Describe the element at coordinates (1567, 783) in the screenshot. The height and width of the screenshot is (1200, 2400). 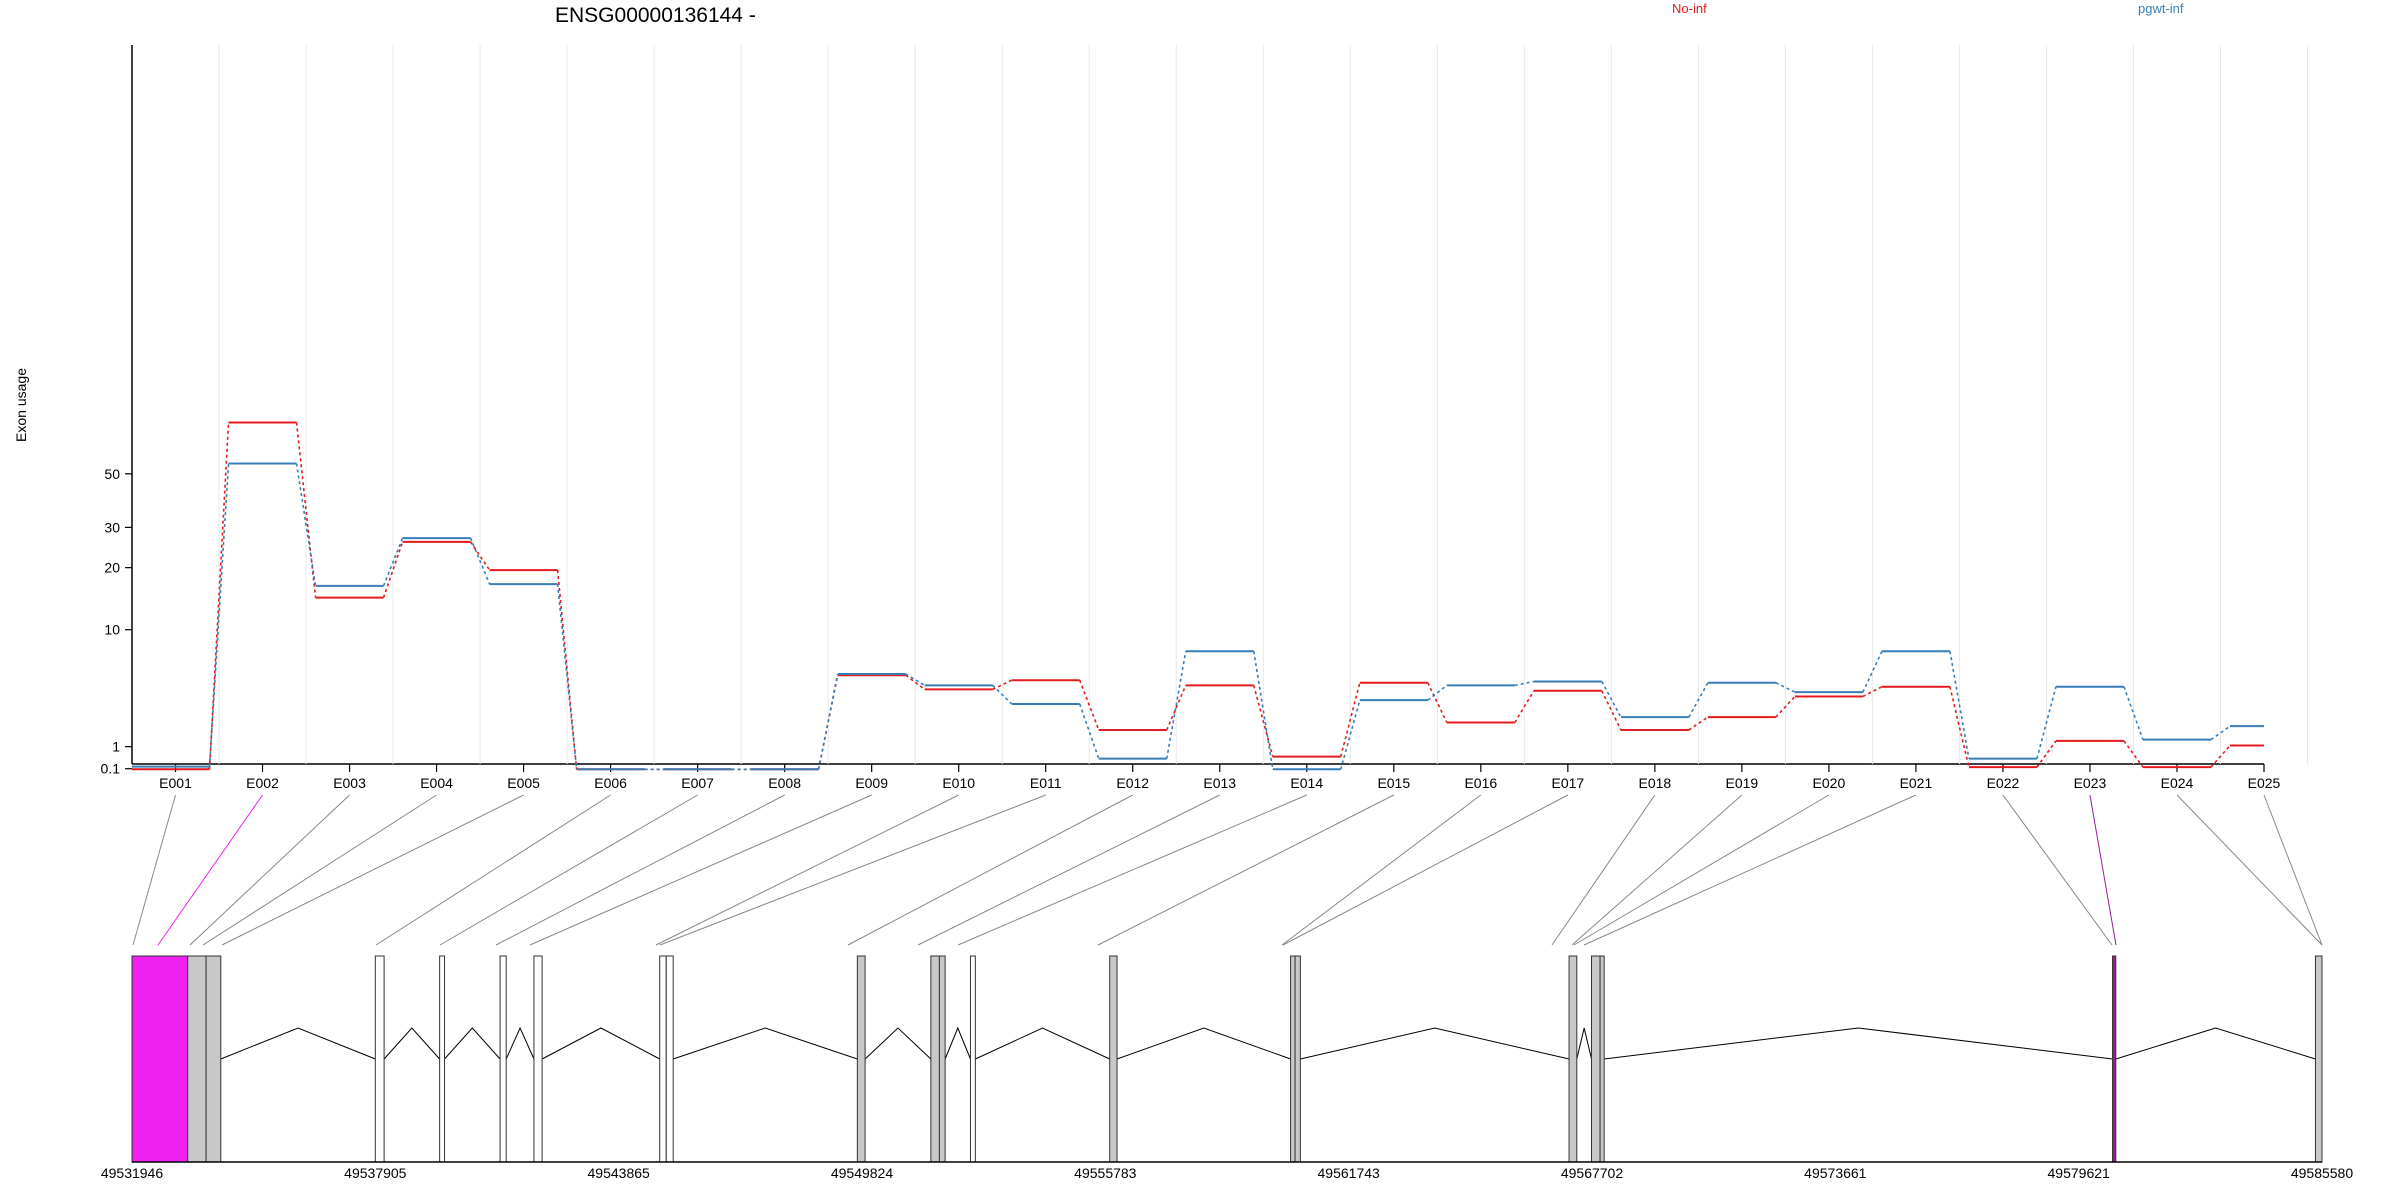
I see `x-tick-label: E017` at that location.